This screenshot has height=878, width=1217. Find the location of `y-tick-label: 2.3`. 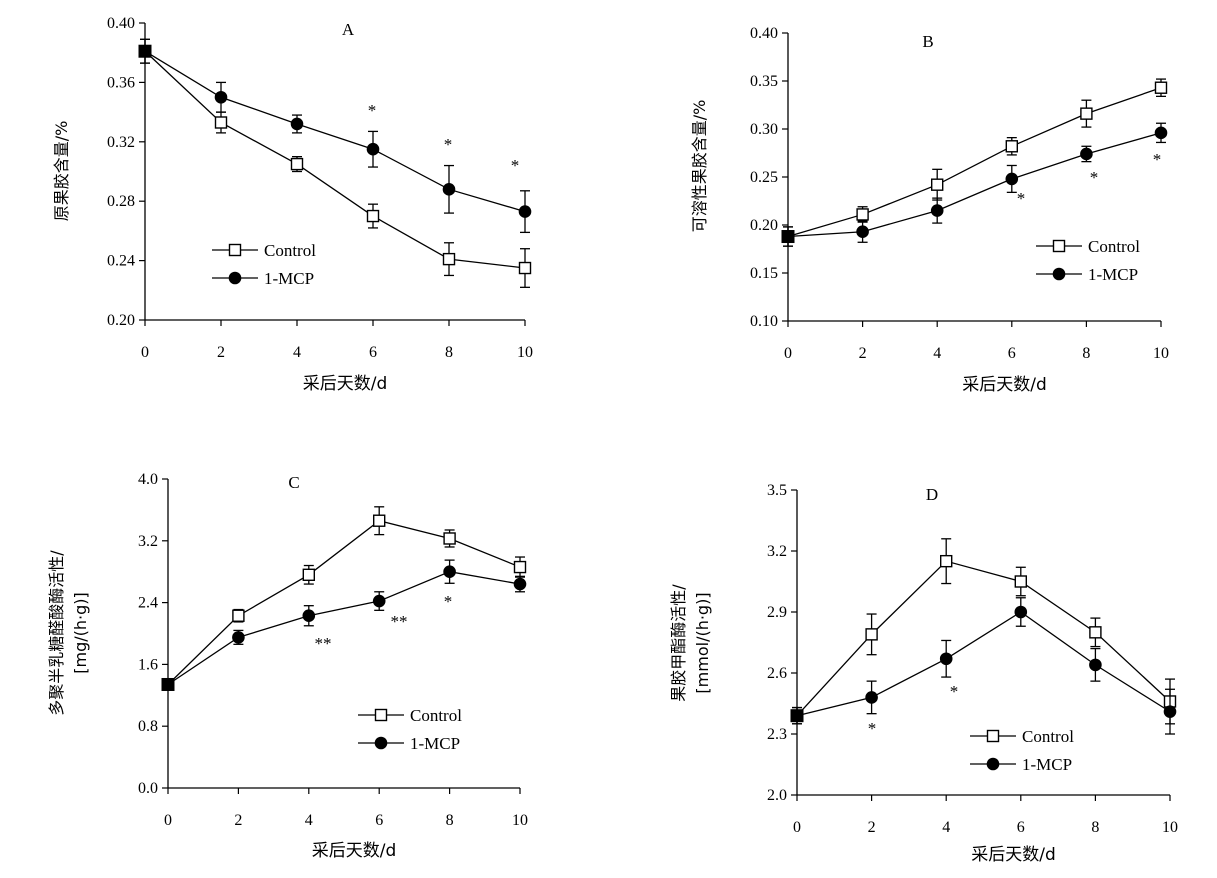

y-tick-label: 2.3 is located at coordinates (777, 734).